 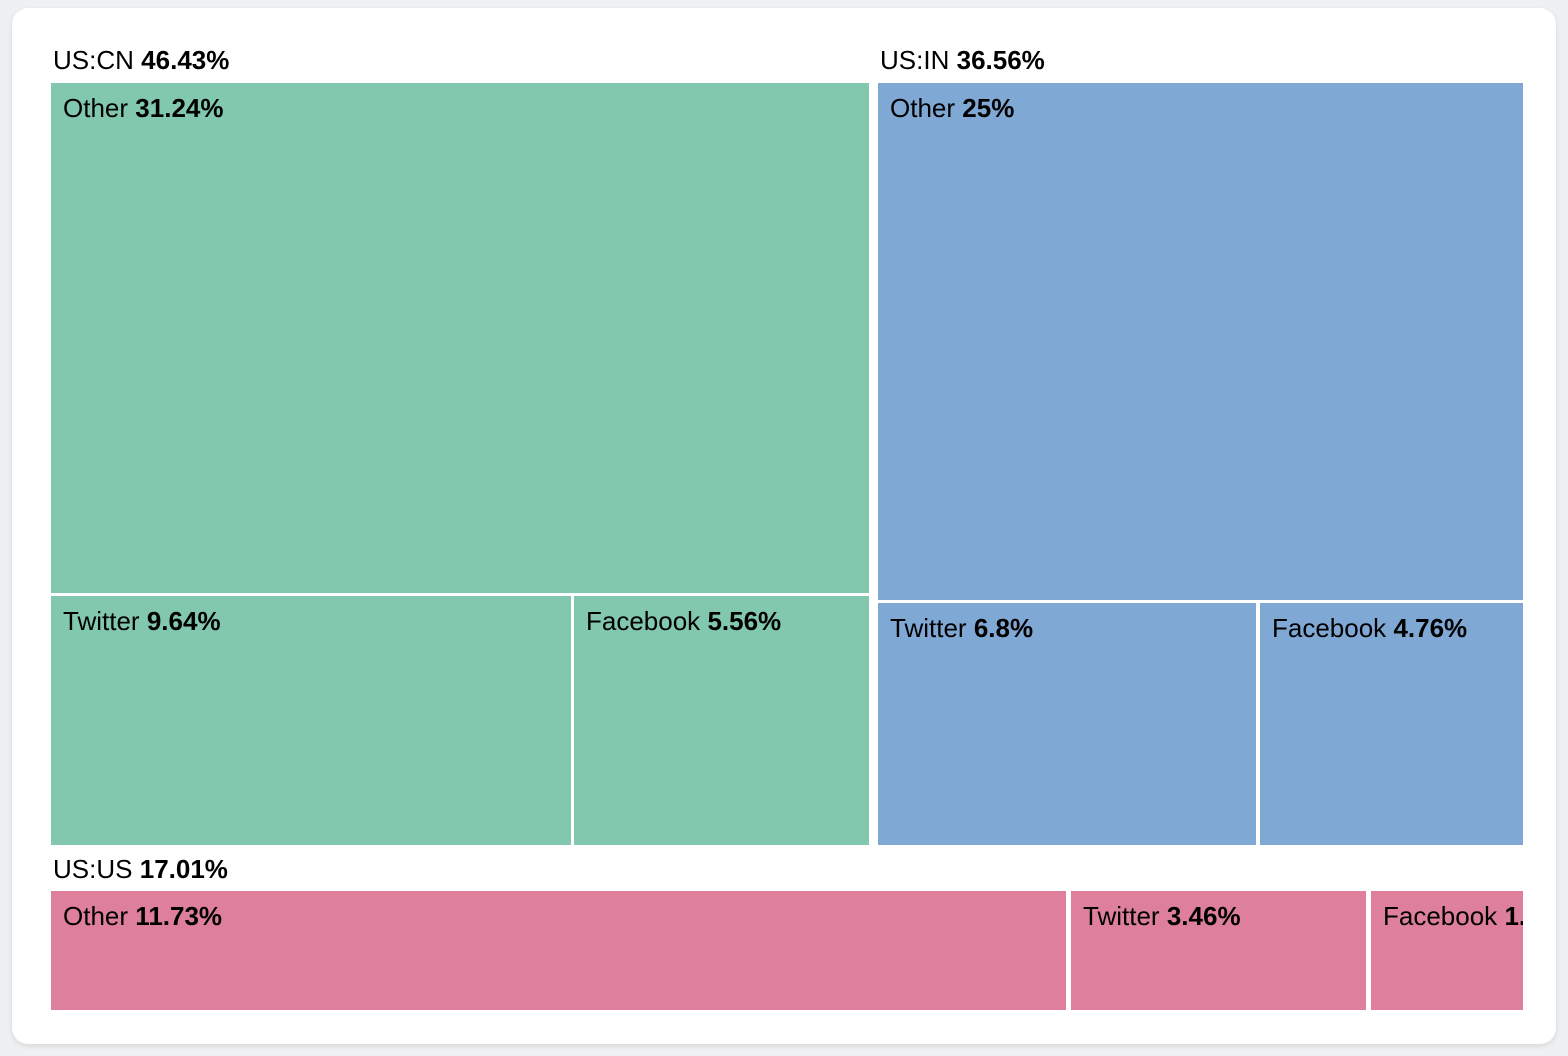 I want to click on node-pct: 3.46%, so click(x=1203, y=916).